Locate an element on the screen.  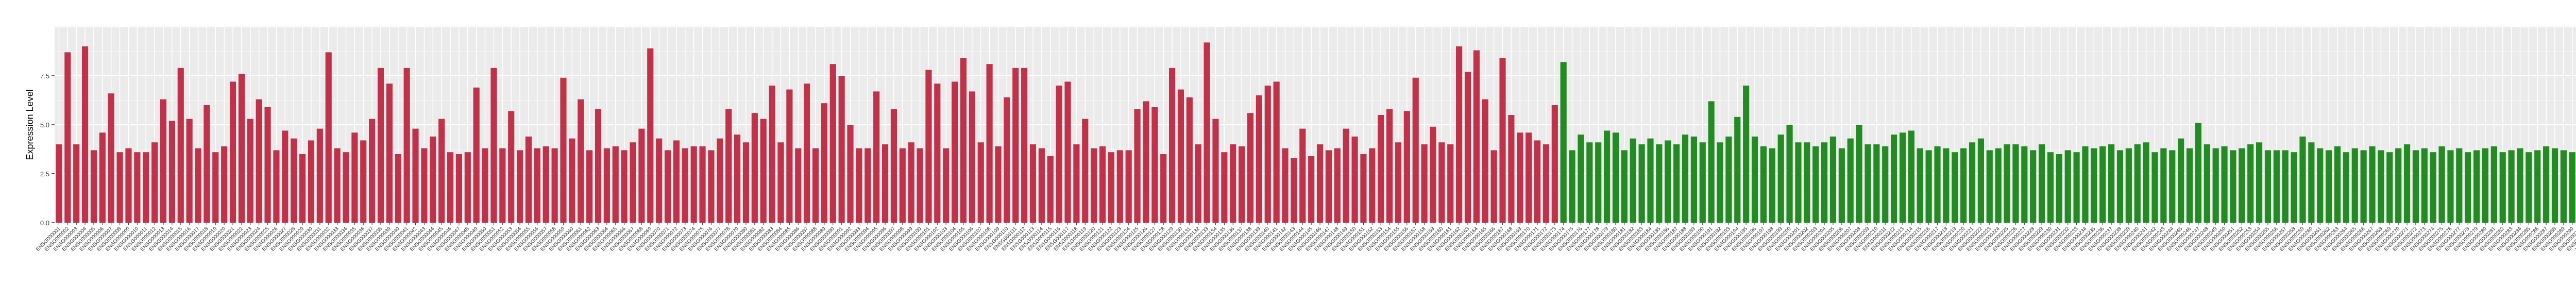
bar-ENSG000054 is located at coordinates (520, 186).